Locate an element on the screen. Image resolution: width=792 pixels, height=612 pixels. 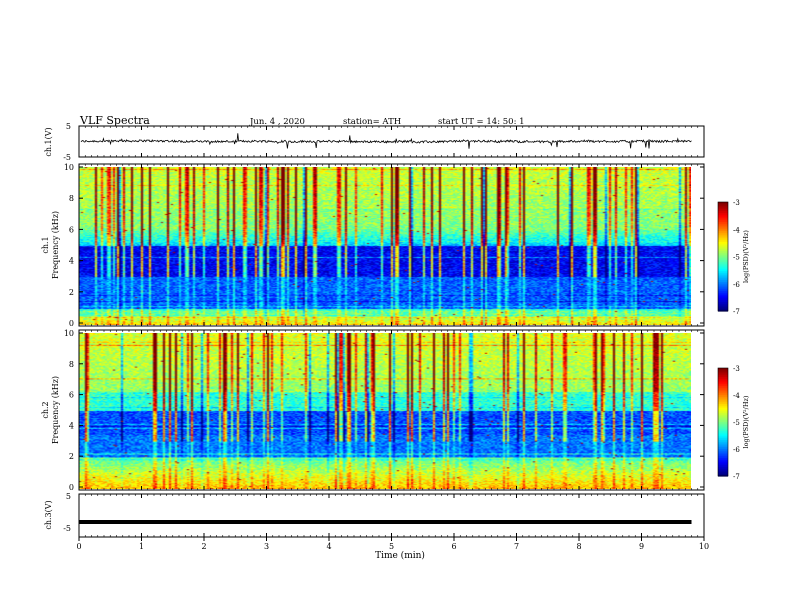
ch2-spectrogram-ytick-label: 4 is located at coordinates (71, 425).